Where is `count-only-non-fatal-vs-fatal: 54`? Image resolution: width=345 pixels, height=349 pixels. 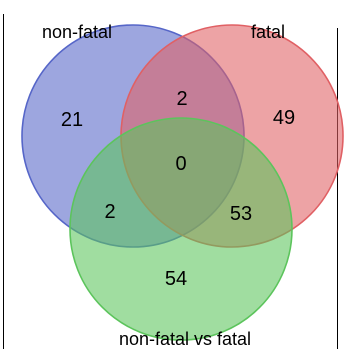
count-only-non-fatal-vs-fatal: 54 is located at coordinates (176, 279).